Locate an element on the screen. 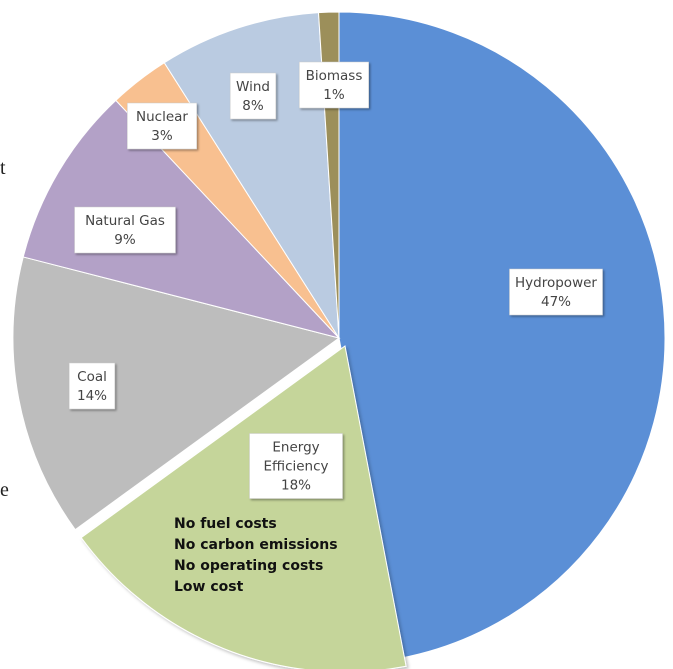  slice-category-label: Coal is located at coordinates (92, 377).